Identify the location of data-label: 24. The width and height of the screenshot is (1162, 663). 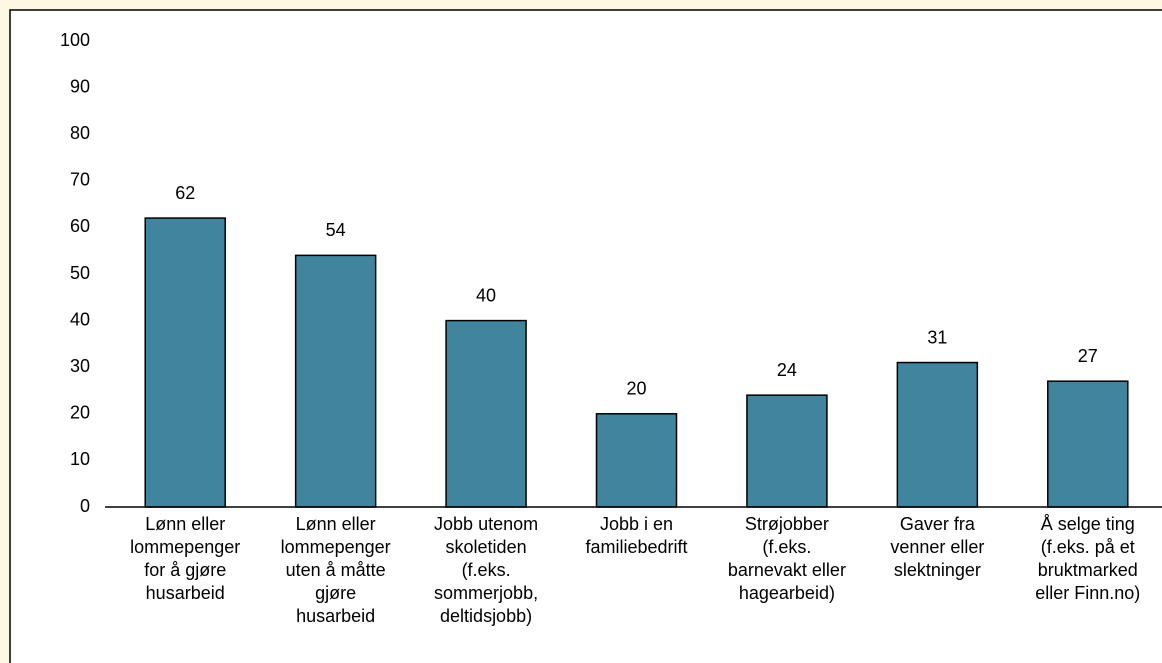
(787, 370).